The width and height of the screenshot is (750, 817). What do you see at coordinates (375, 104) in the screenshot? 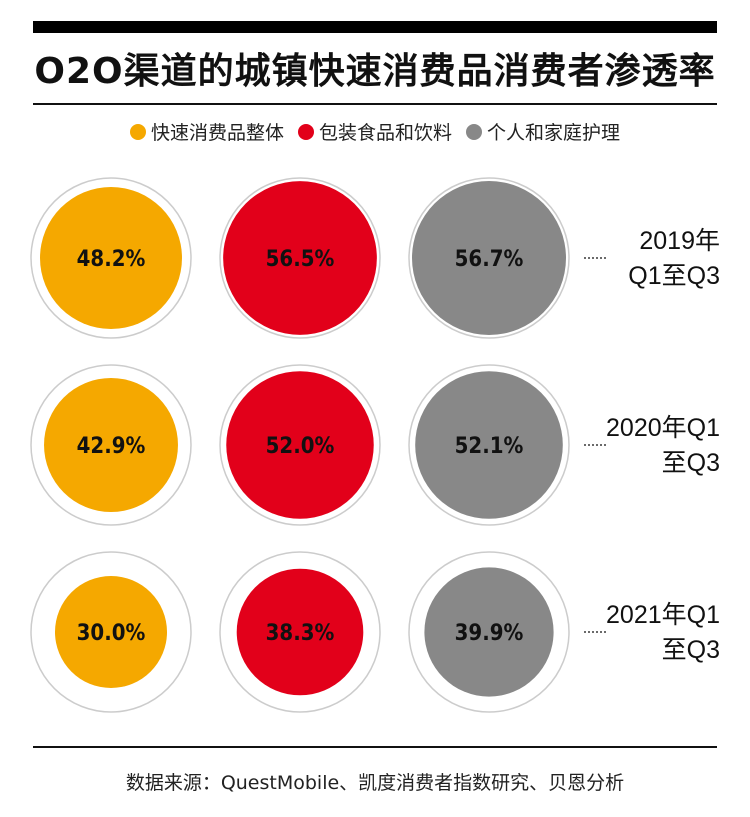
I see `title-divider` at bounding box center [375, 104].